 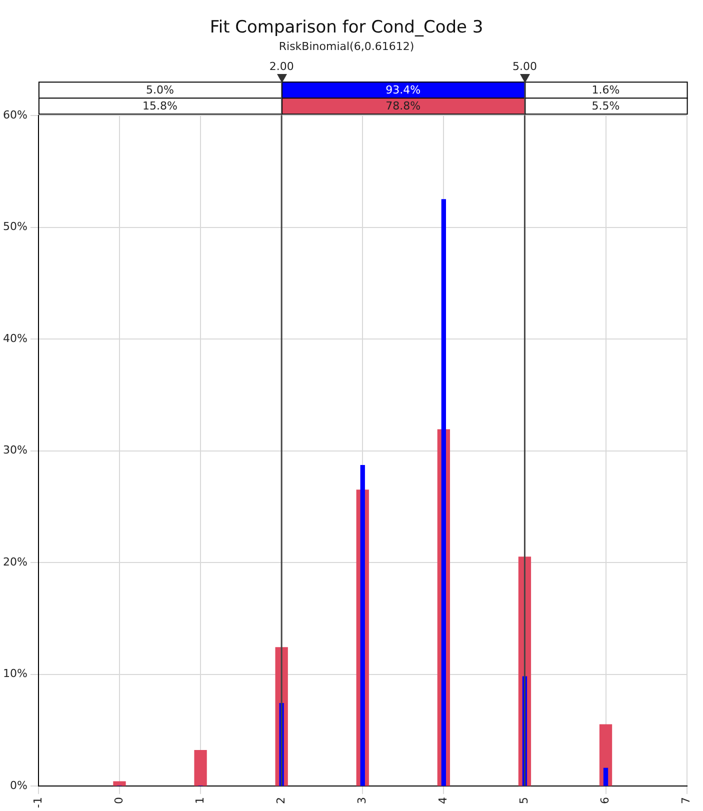 What do you see at coordinates (524, 800) in the screenshot?
I see `x-tick-label: 5` at bounding box center [524, 800].